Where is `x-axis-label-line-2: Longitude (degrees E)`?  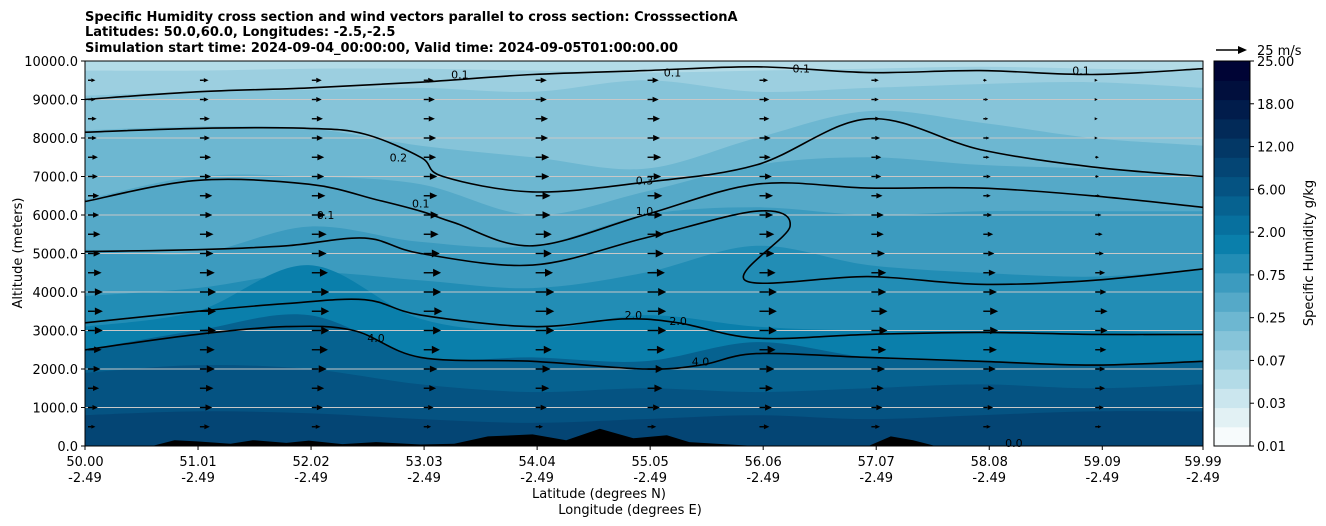
x-axis-label-line-2: Longitude (degrees E) is located at coordinates (630, 510).